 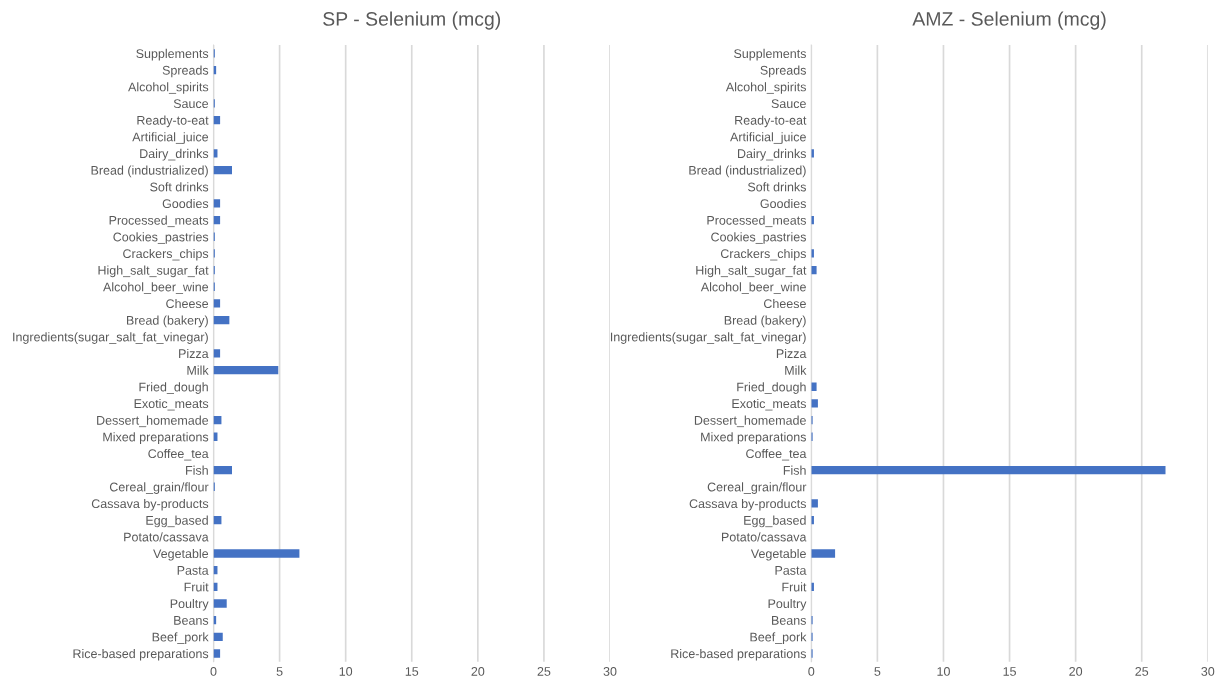 What do you see at coordinates (166, 537) in the screenshot?
I see `y-tick-label: Potato/cassava` at bounding box center [166, 537].